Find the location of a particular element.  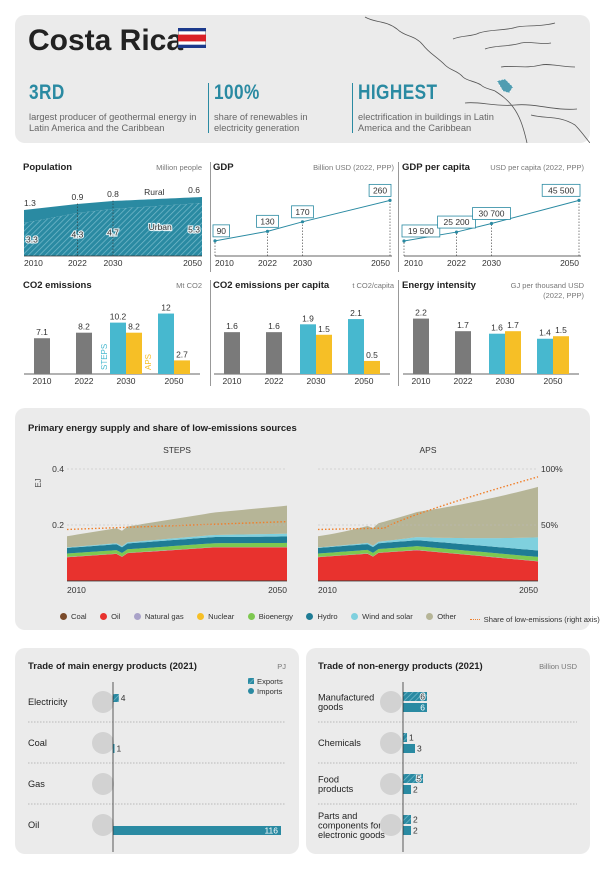

bar-value-label: 2 is located at coordinates (415, 831).